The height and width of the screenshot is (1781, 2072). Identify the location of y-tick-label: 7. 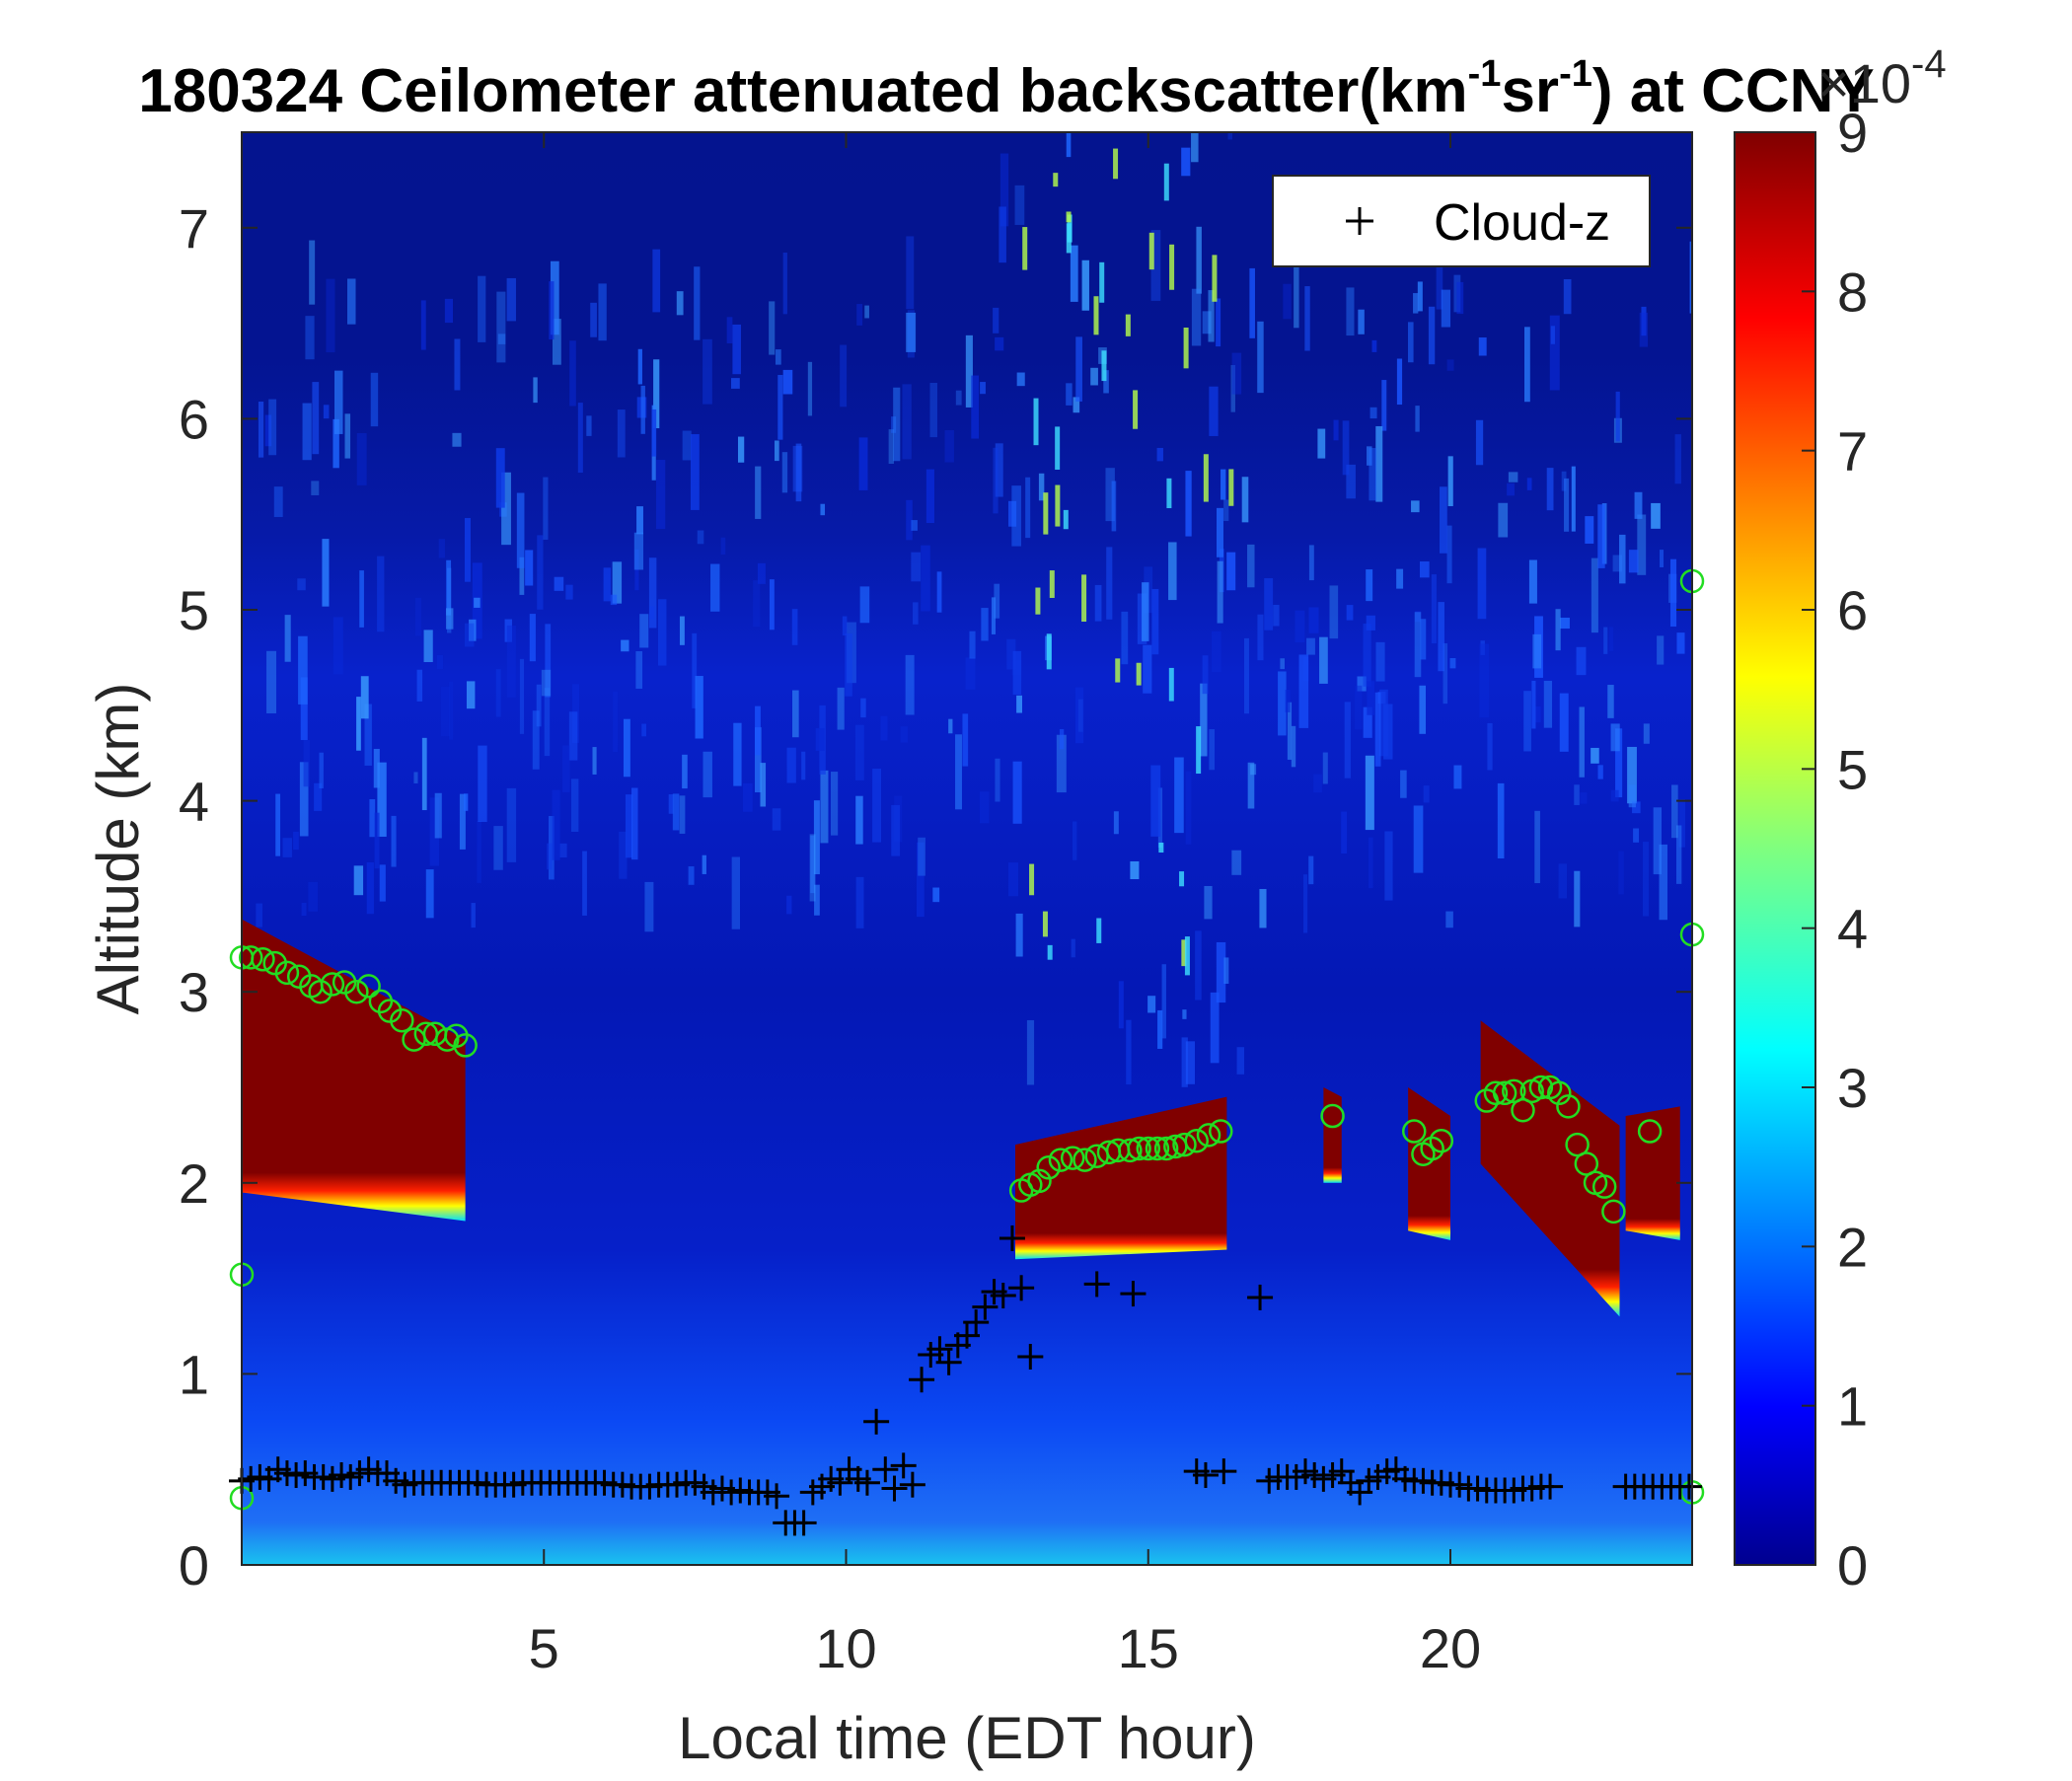
(194, 228).